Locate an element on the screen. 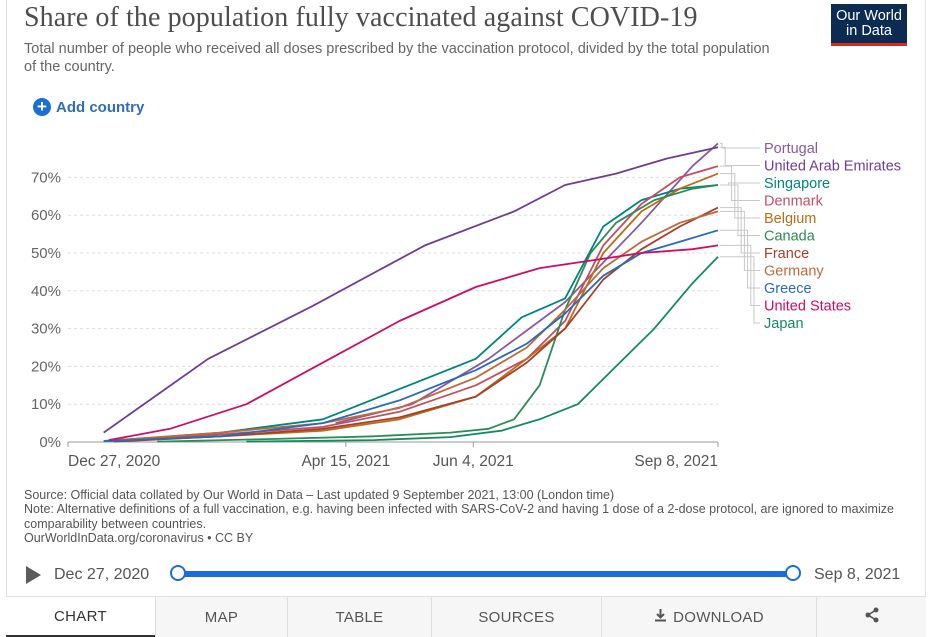  tab-table-label: TABLE is located at coordinates (359, 617).